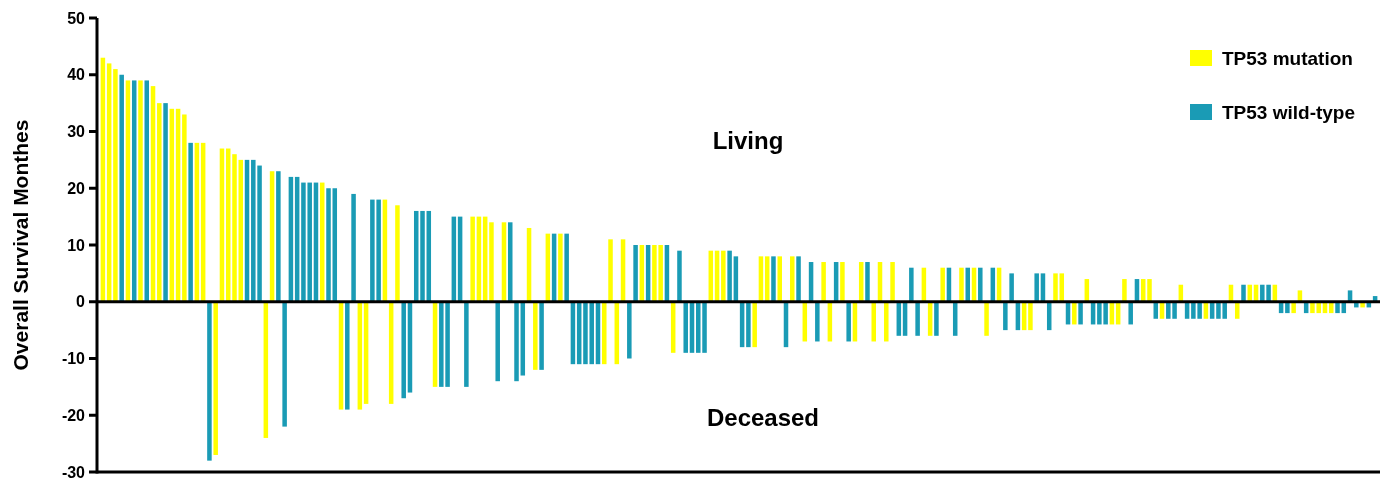 This screenshot has height=479, width=1397. What do you see at coordinates (76, 18) in the screenshot?
I see `y-tick-label: 50` at bounding box center [76, 18].